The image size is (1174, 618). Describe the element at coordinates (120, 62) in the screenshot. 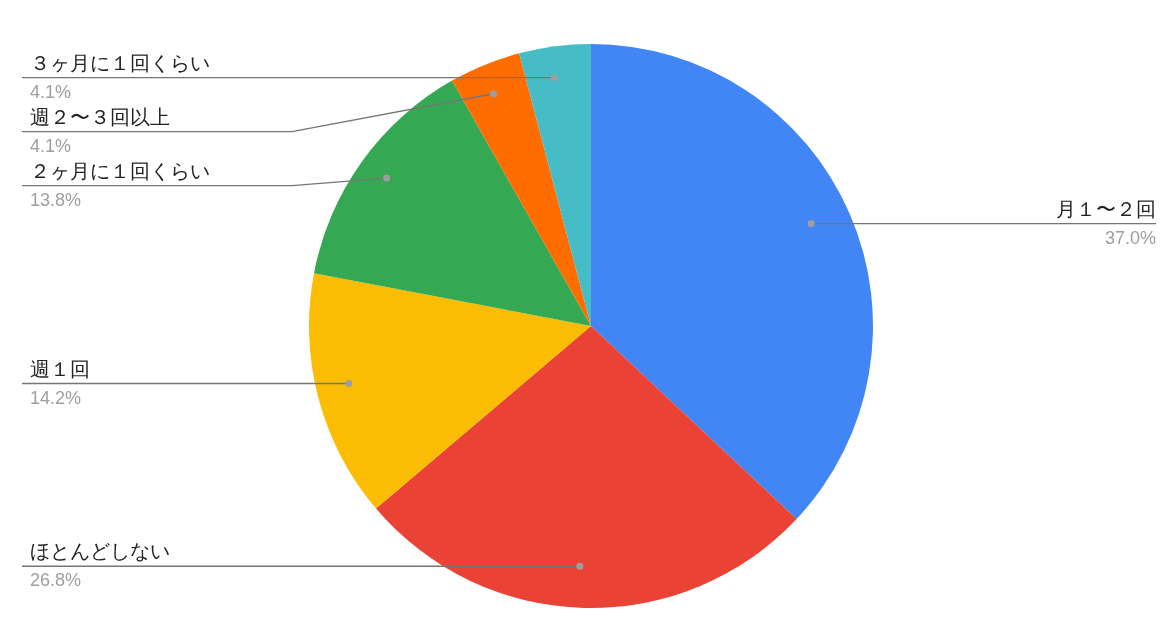

I see `slice-label: ３ヶ月に１回くらい` at that location.